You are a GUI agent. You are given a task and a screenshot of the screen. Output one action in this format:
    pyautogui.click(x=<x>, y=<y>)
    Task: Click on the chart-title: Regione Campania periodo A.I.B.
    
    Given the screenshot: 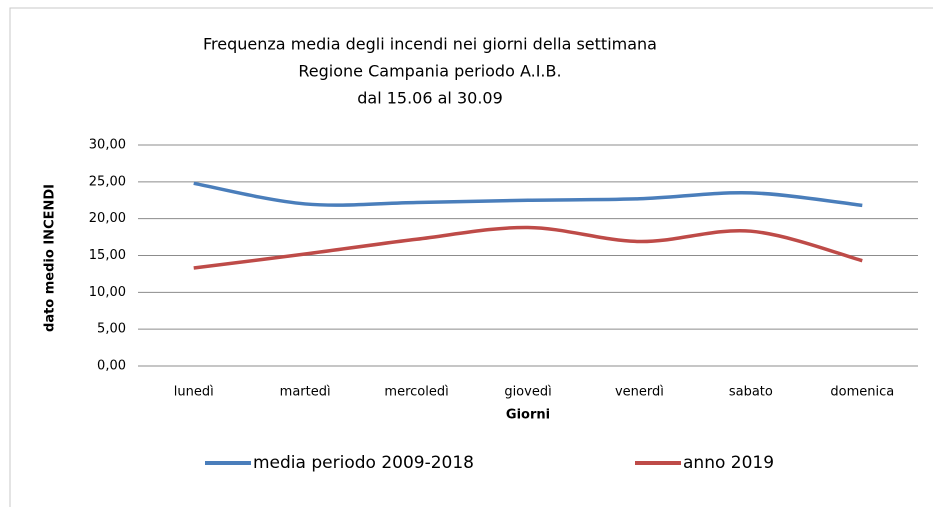 What is the action you would take?
    pyautogui.click(x=429, y=71)
    